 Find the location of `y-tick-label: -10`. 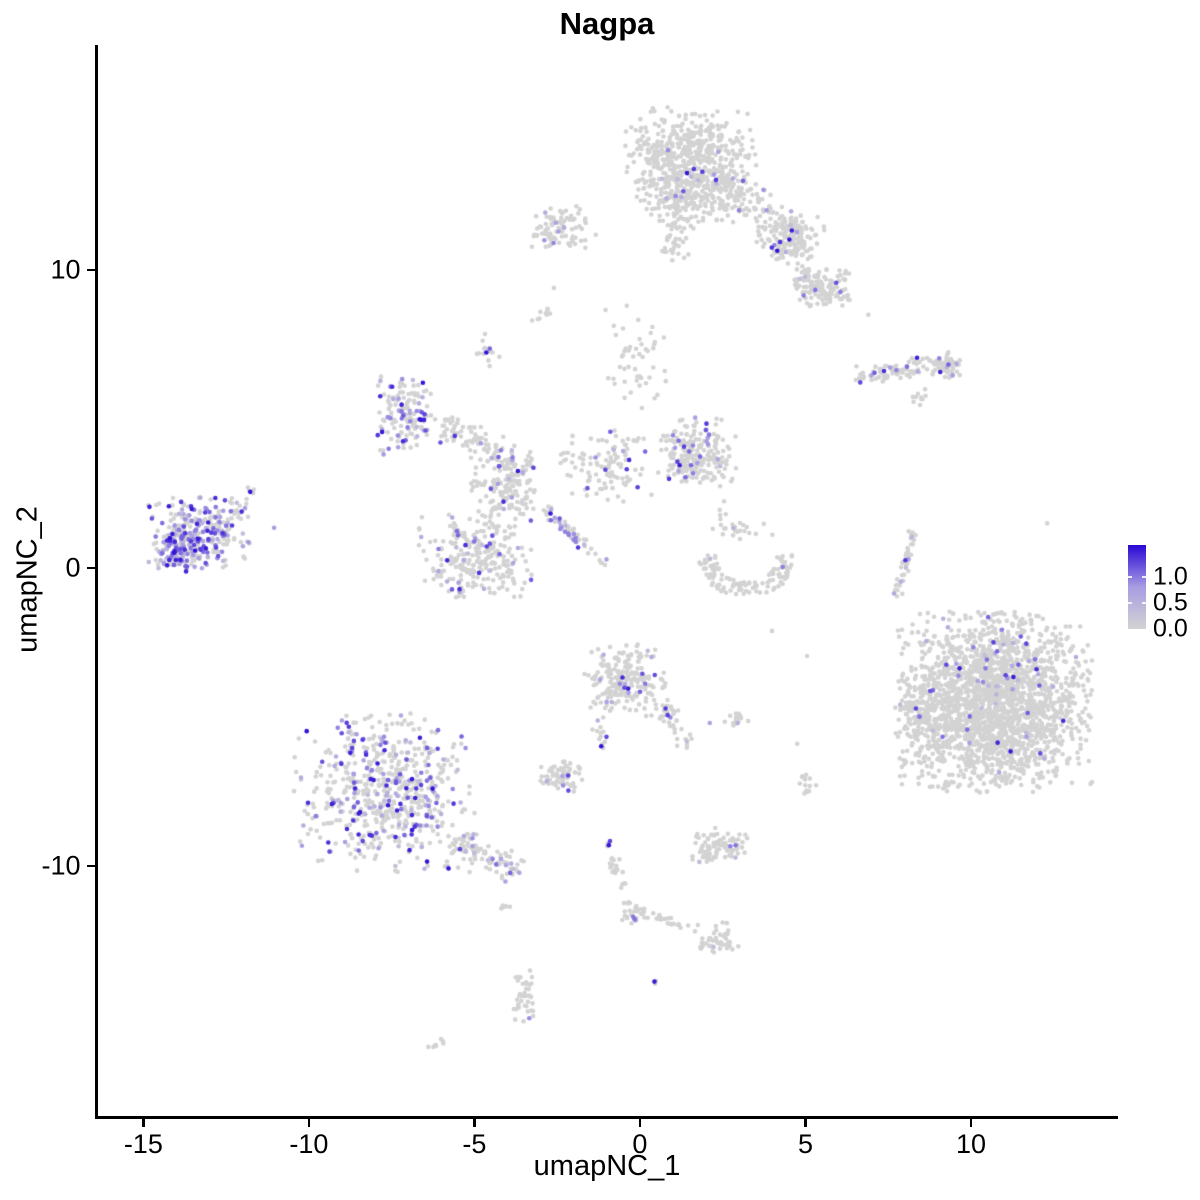

y-tick-label: -10 is located at coordinates (61, 865).